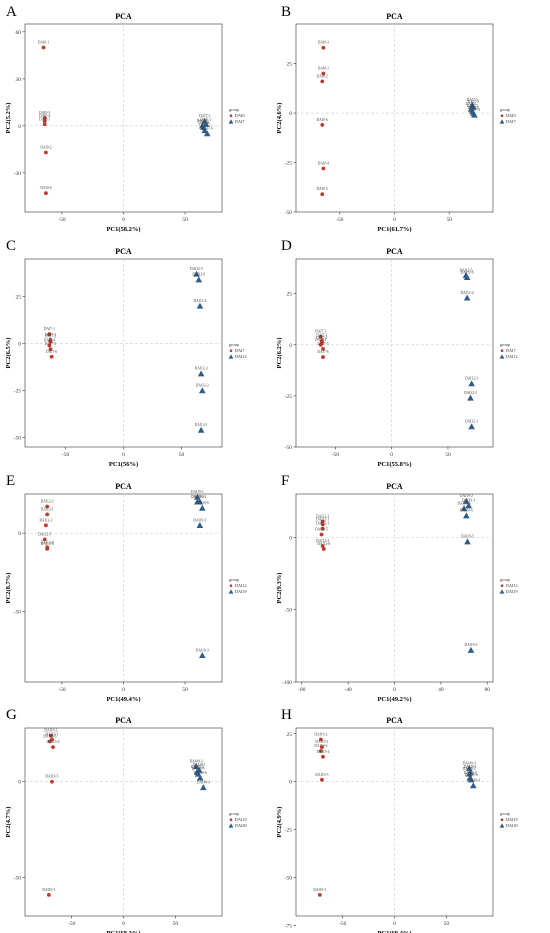  What do you see at coordinates (10, 481) in the screenshot?
I see `panel-letter: E` at bounding box center [10, 481].